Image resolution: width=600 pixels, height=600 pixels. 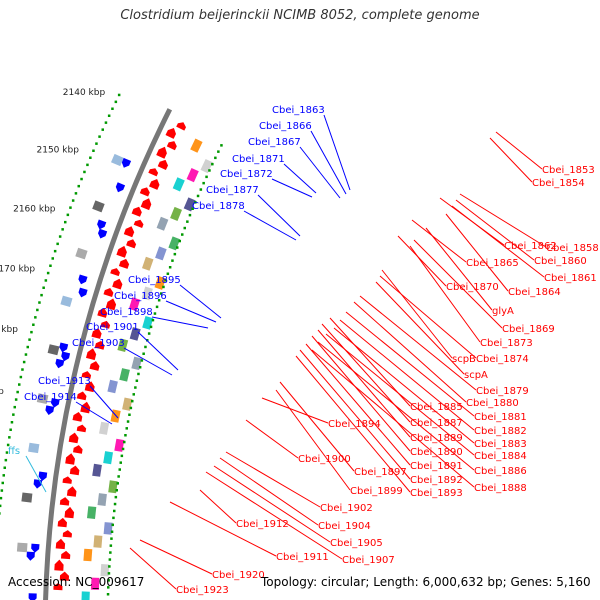 What do you see at coordinates (560, 261) in the screenshot?
I see `gene-label: Cbei_1860` at bounding box center [560, 261].